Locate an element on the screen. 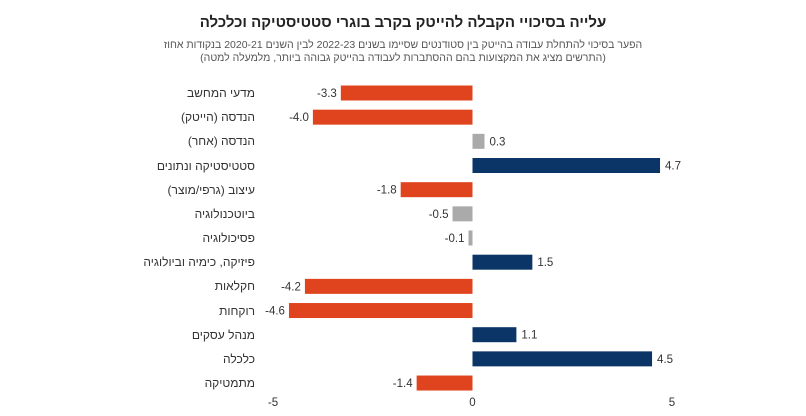 The image size is (806, 416). value-label: -0.5 is located at coordinates (439, 215).